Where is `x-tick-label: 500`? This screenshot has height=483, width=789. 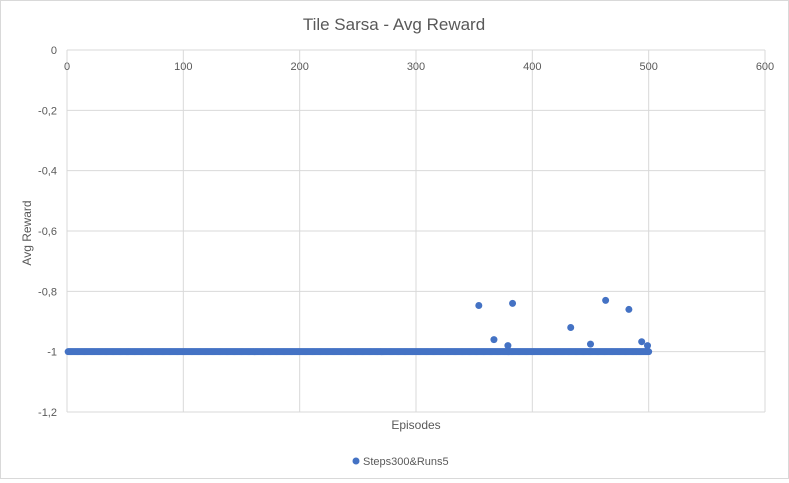
x-tick-label: 500 is located at coordinates (648, 67).